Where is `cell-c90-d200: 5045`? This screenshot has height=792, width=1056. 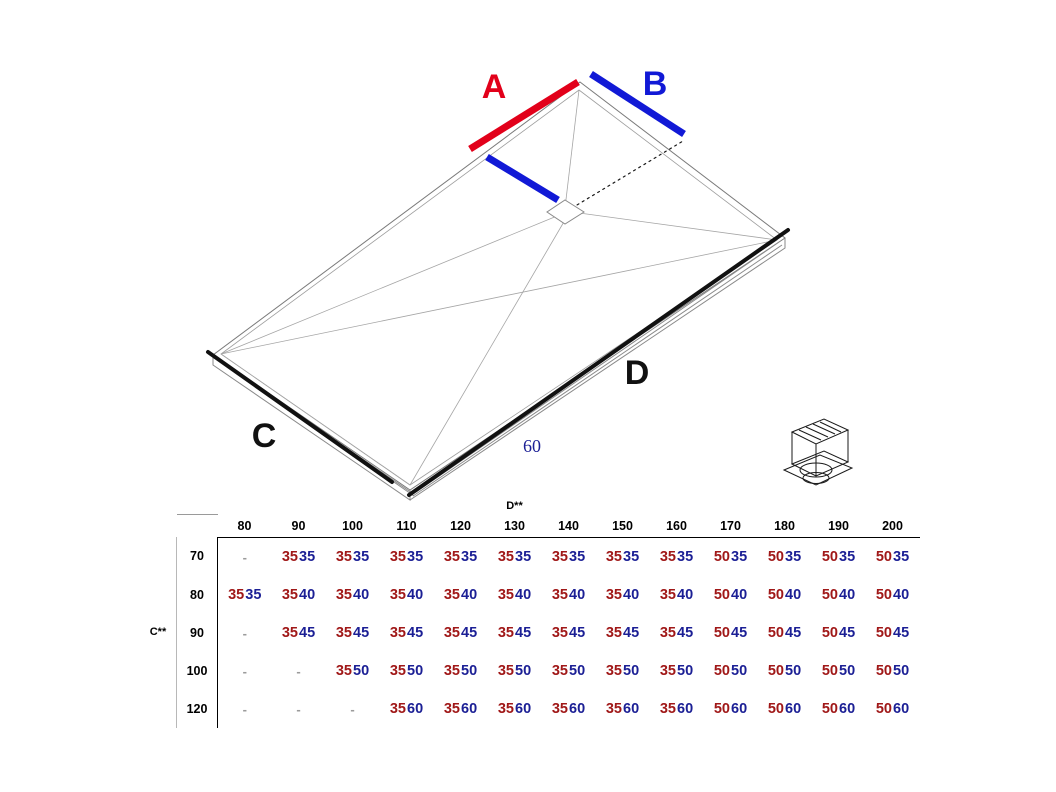 cell-c90-d200: 5045 is located at coordinates (893, 633).